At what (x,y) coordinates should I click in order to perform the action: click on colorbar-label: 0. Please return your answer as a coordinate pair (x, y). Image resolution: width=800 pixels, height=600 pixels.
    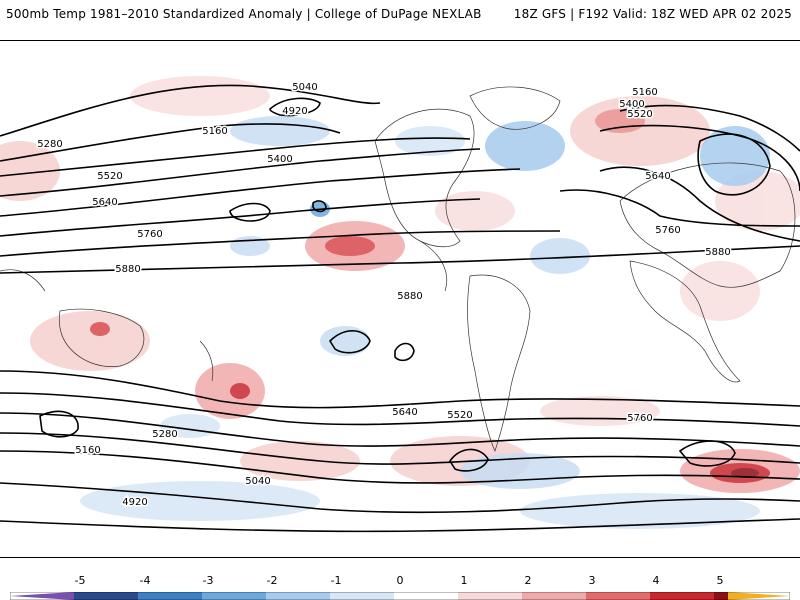
    Looking at the image, I should click on (400, 580).